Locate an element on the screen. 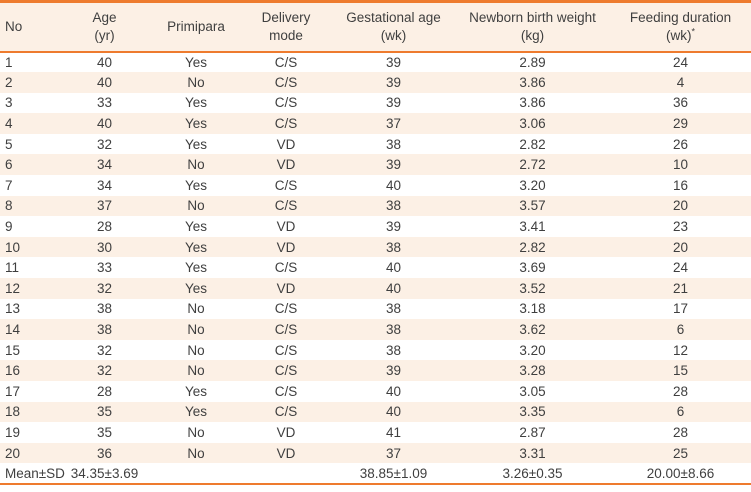  cell-weight: 3.18 is located at coordinates (532, 309).